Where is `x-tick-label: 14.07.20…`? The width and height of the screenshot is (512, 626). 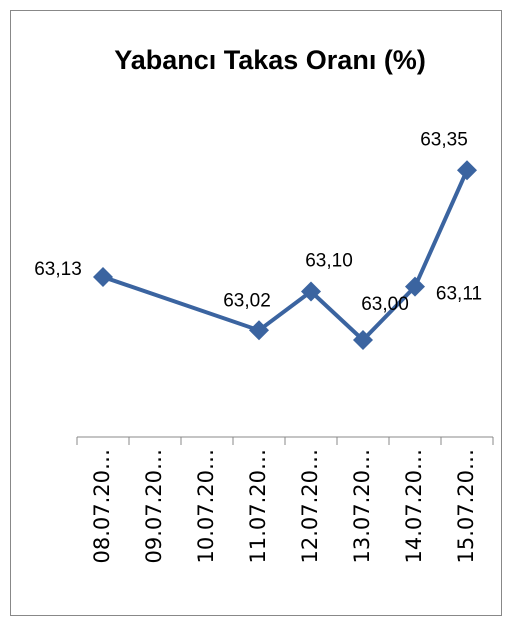
x-tick-label: 14.07.20… is located at coordinates (414, 506).